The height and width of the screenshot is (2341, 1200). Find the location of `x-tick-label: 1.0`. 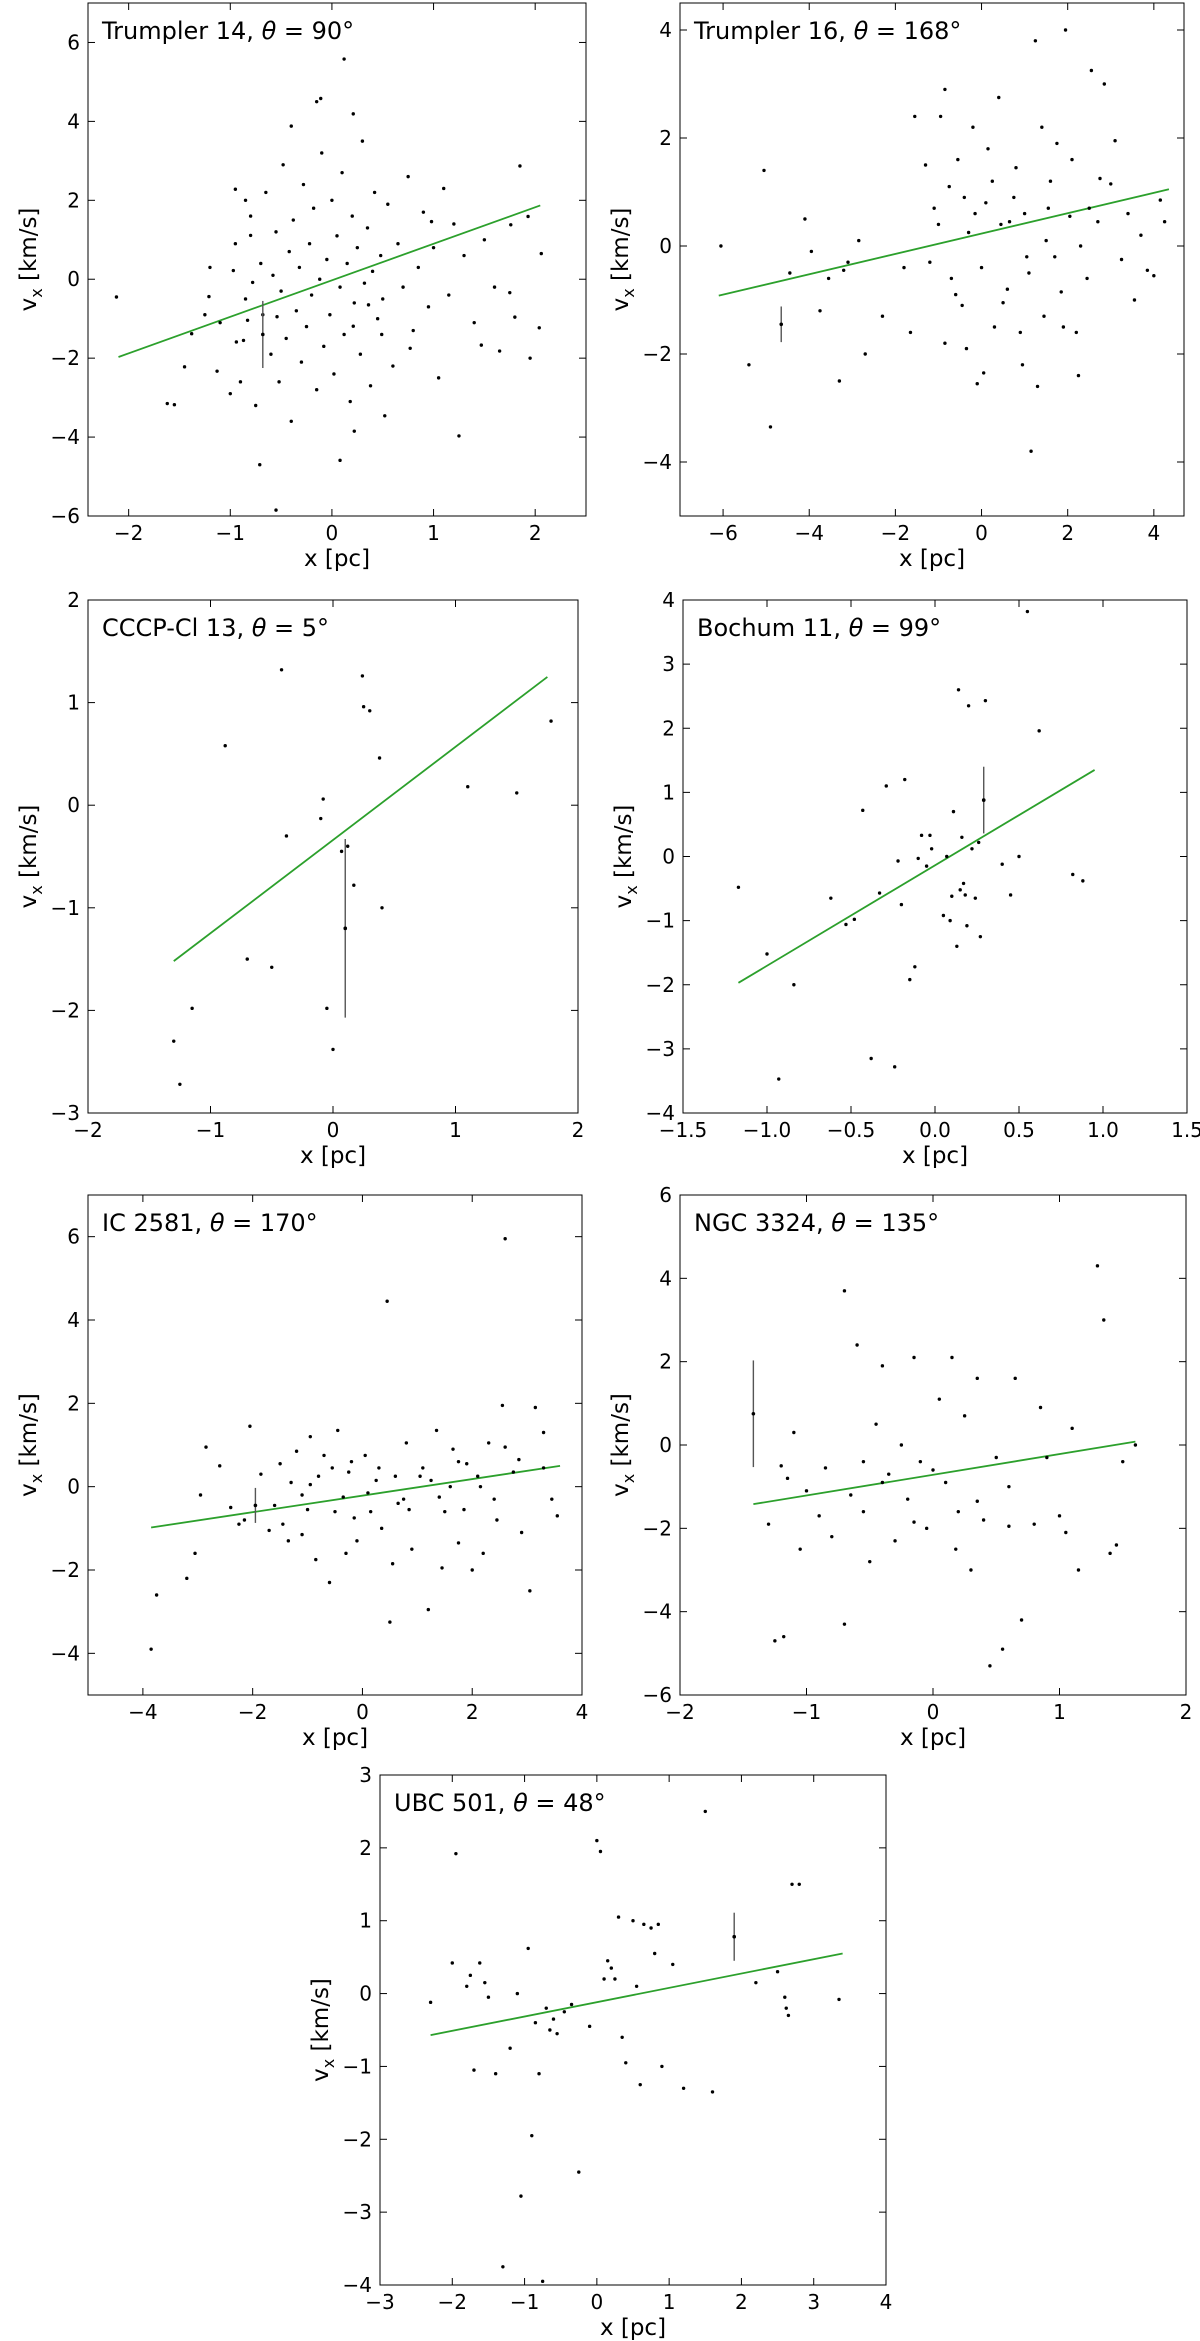

x-tick-label: 1.0 is located at coordinates (1103, 1130).